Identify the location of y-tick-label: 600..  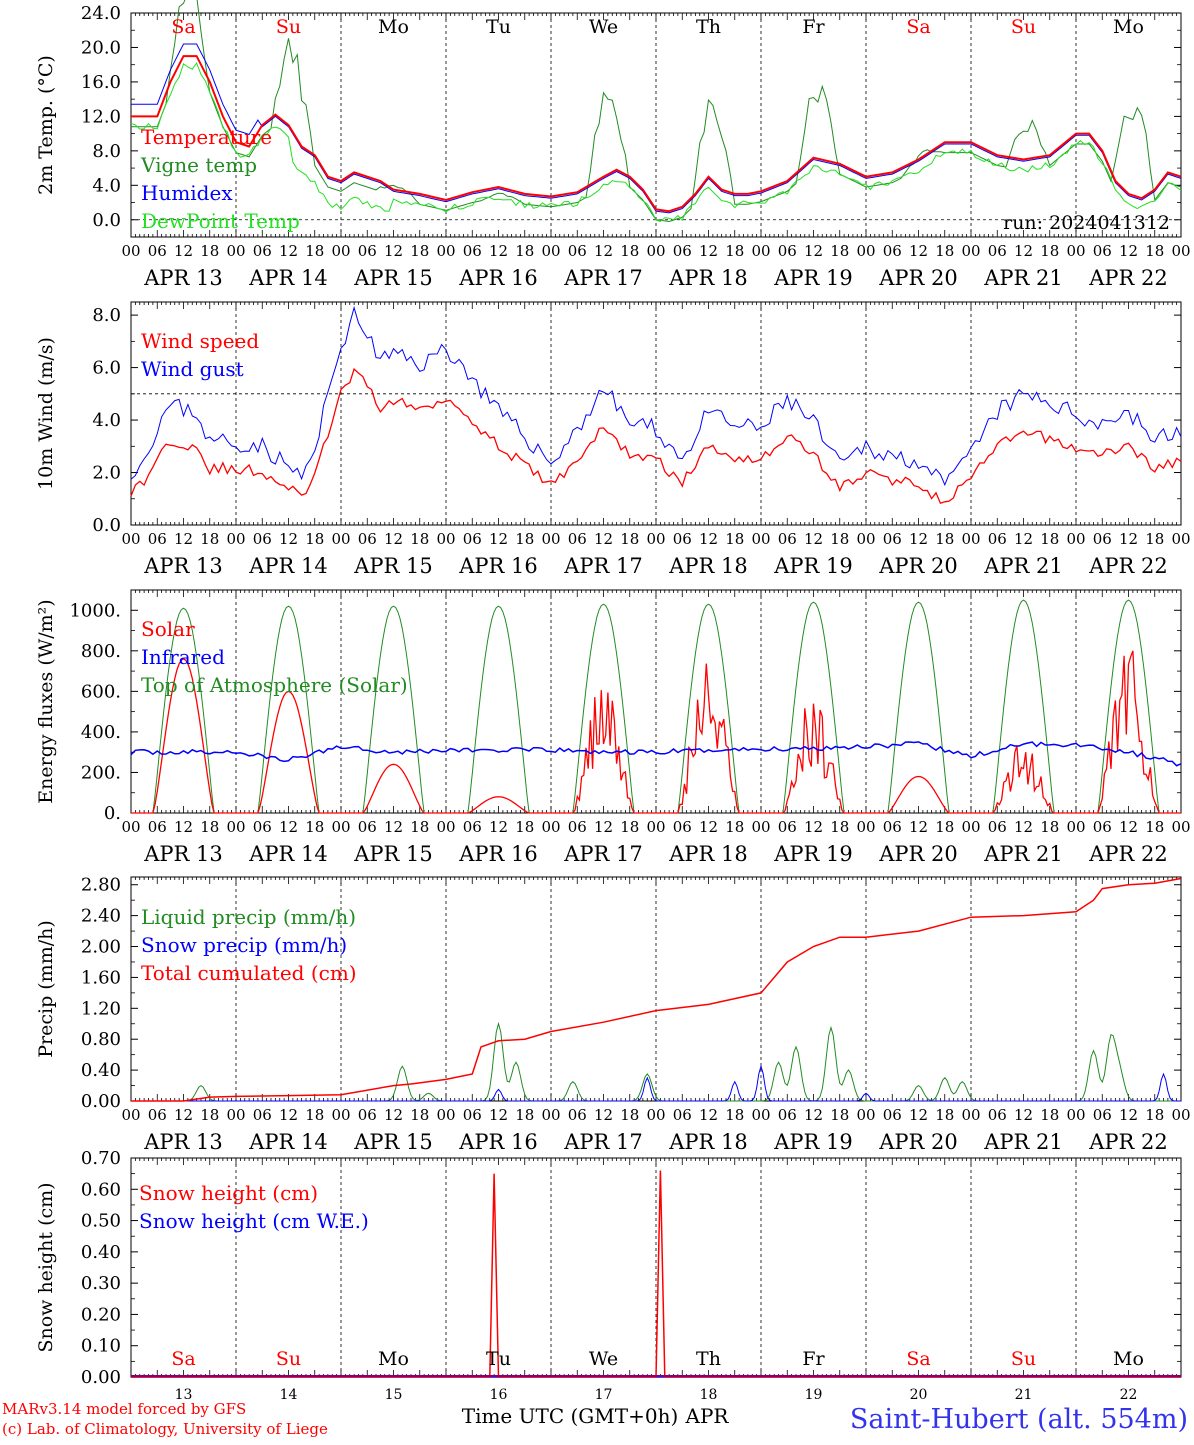
(101, 691).